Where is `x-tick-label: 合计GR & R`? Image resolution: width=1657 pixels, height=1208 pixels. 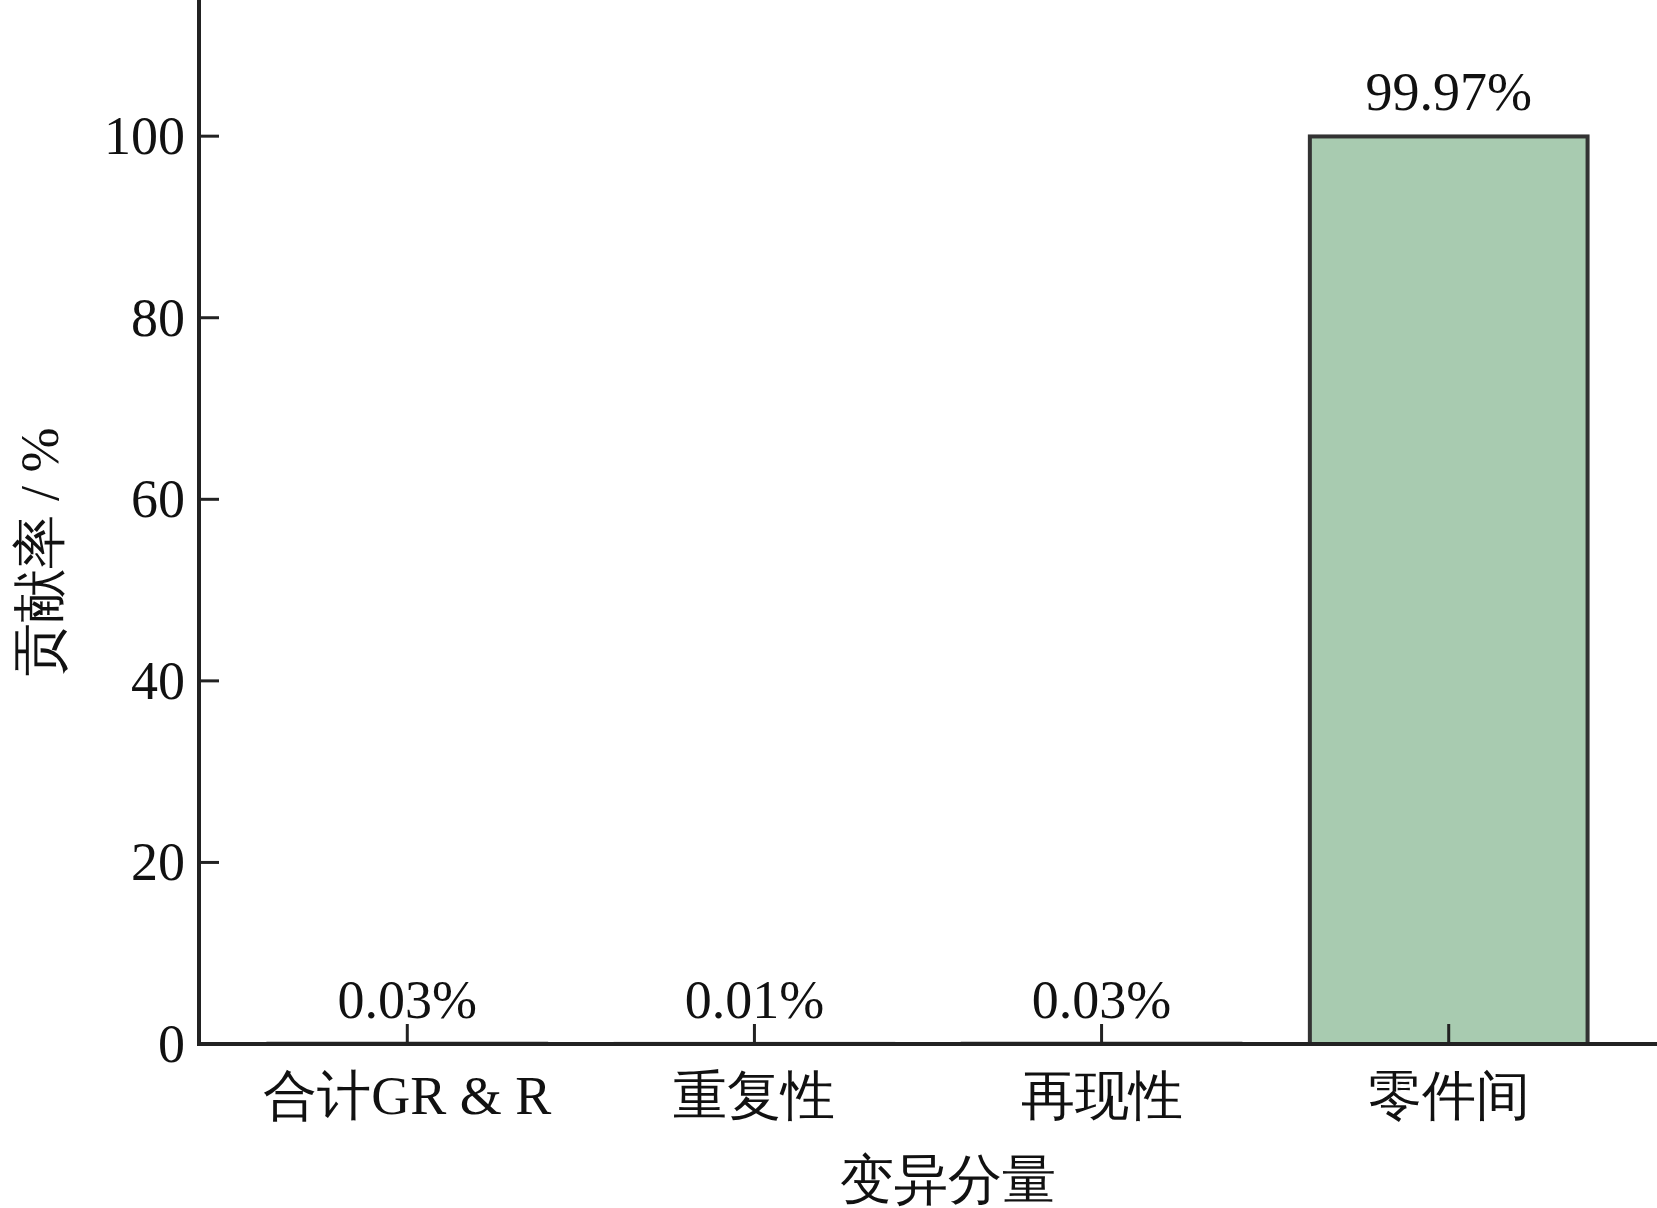 x-tick-label: 合计GR & R is located at coordinates (407, 1096).